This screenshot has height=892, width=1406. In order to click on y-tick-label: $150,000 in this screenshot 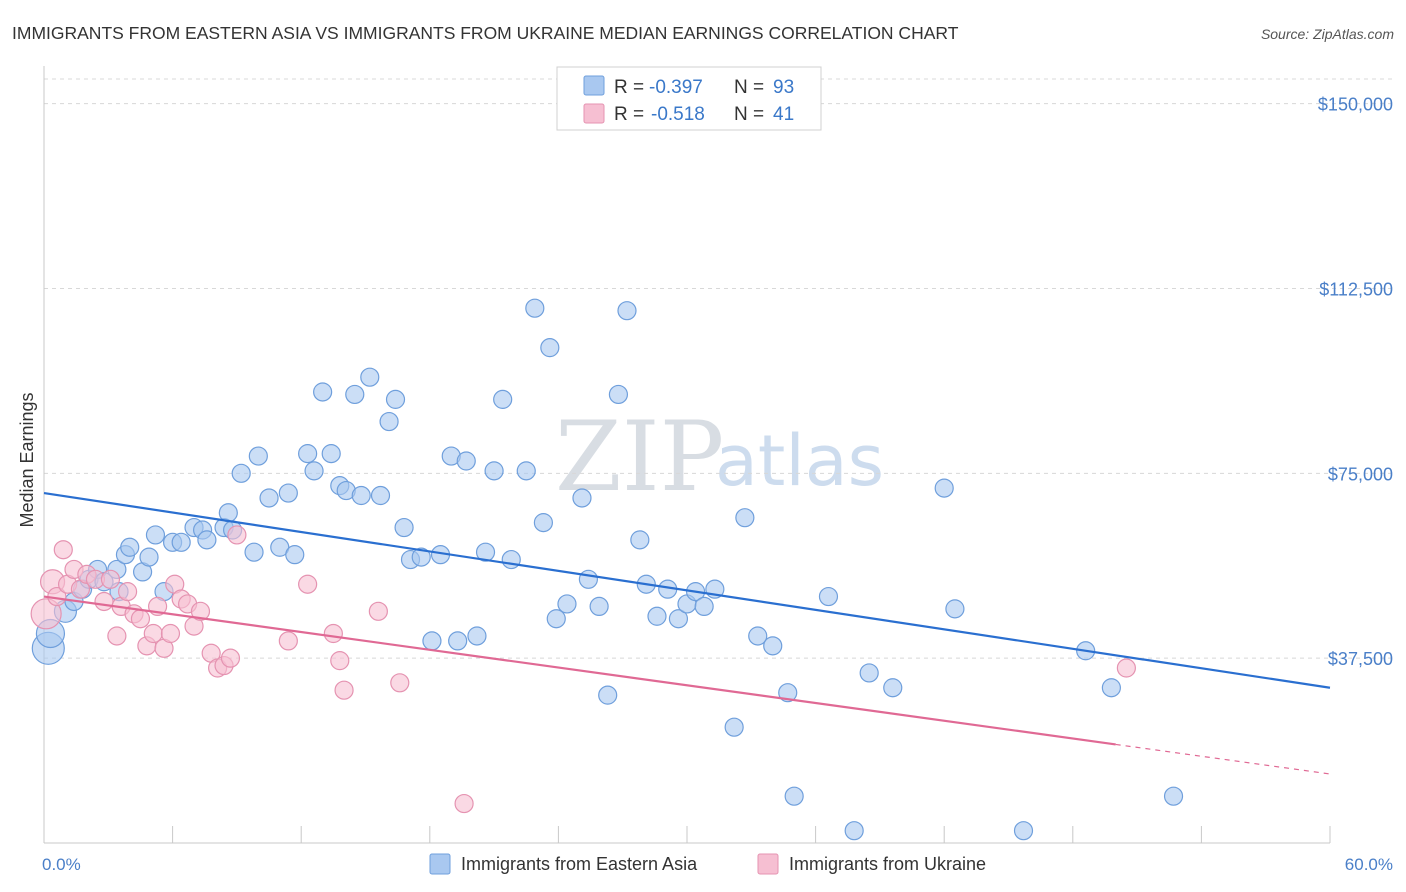, I will do `click(1355, 105)`.